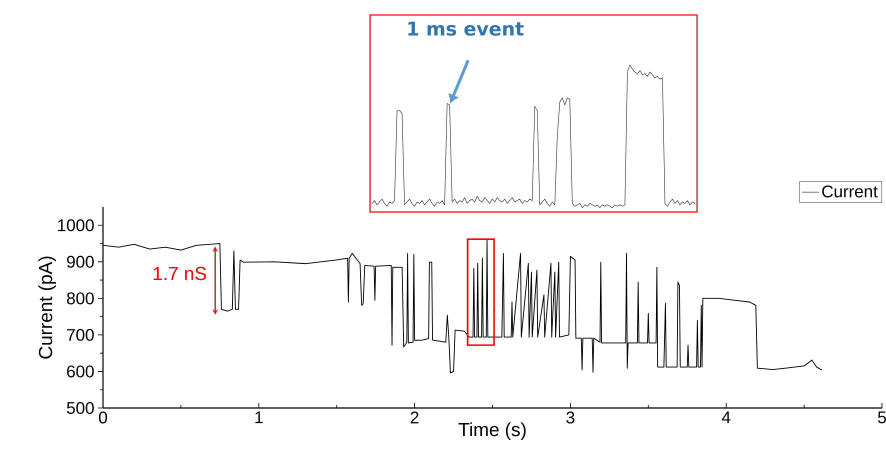  What do you see at coordinates (259, 418) in the screenshot?
I see `x-tick-label: 1` at bounding box center [259, 418].